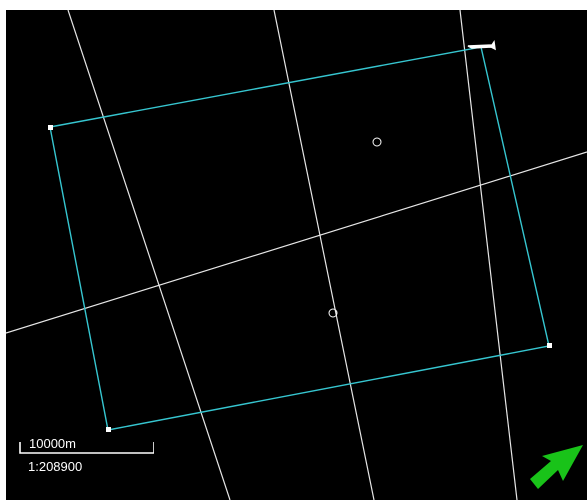  What do you see at coordinates (86, 448) in the screenshot?
I see `scale-bar` at bounding box center [86, 448].